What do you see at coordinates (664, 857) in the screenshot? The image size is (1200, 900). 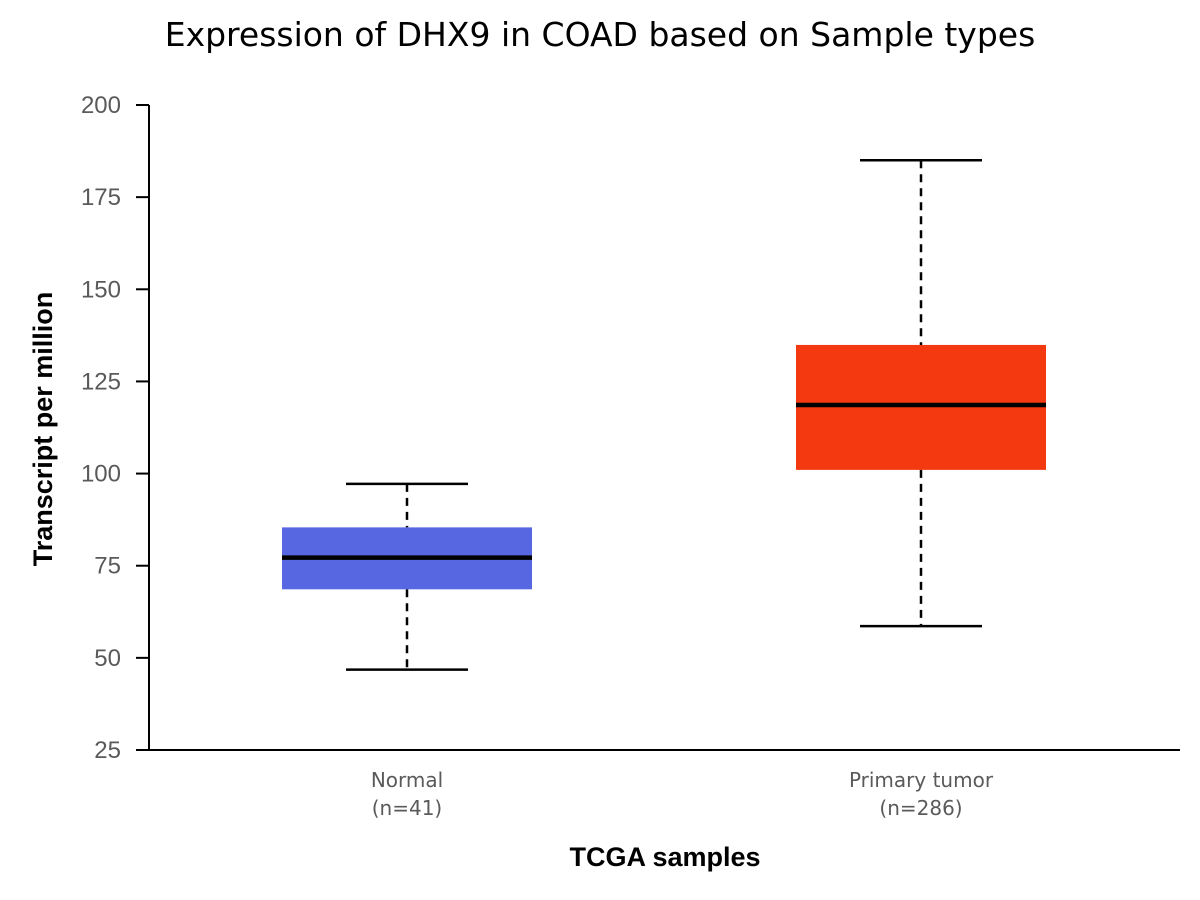 I see `x-axis-label: TCGA samples` at bounding box center [664, 857].